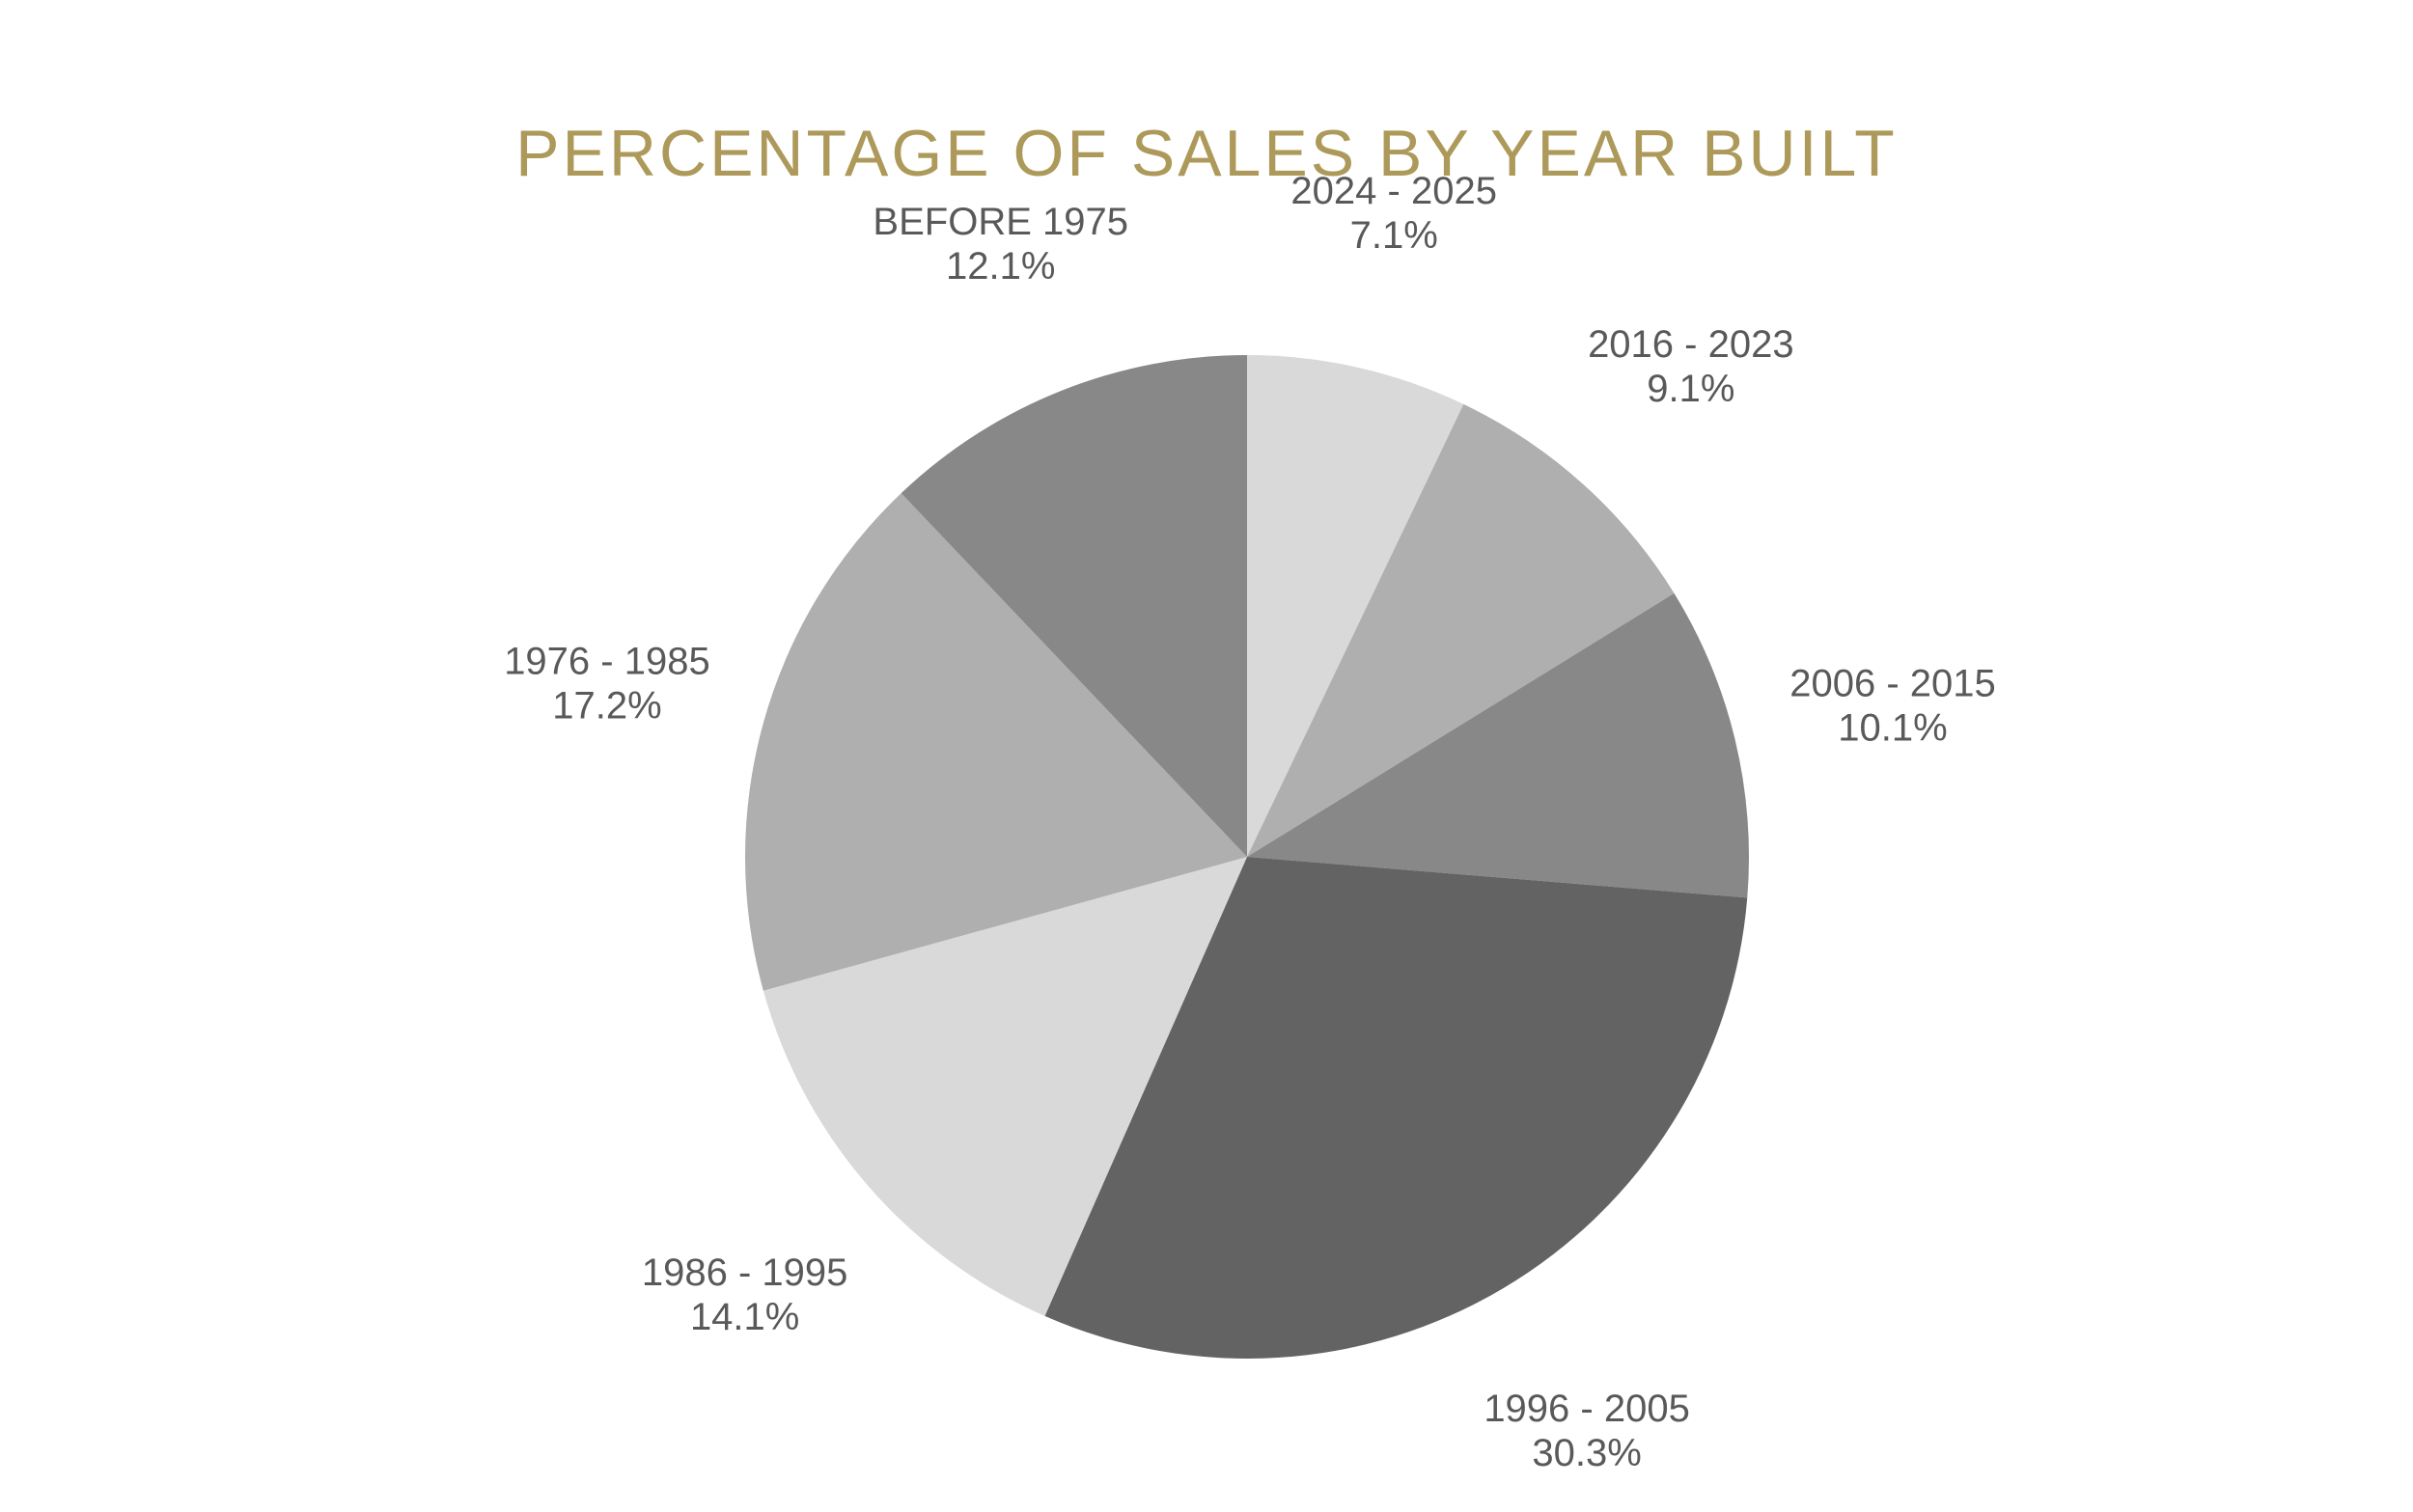 This screenshot has width=2413, height=1512. What do you see at coordinates (1690, 389) in the screenshot?
I see `slice-value-label: 9.1%` at bounding box center [1690, 389].